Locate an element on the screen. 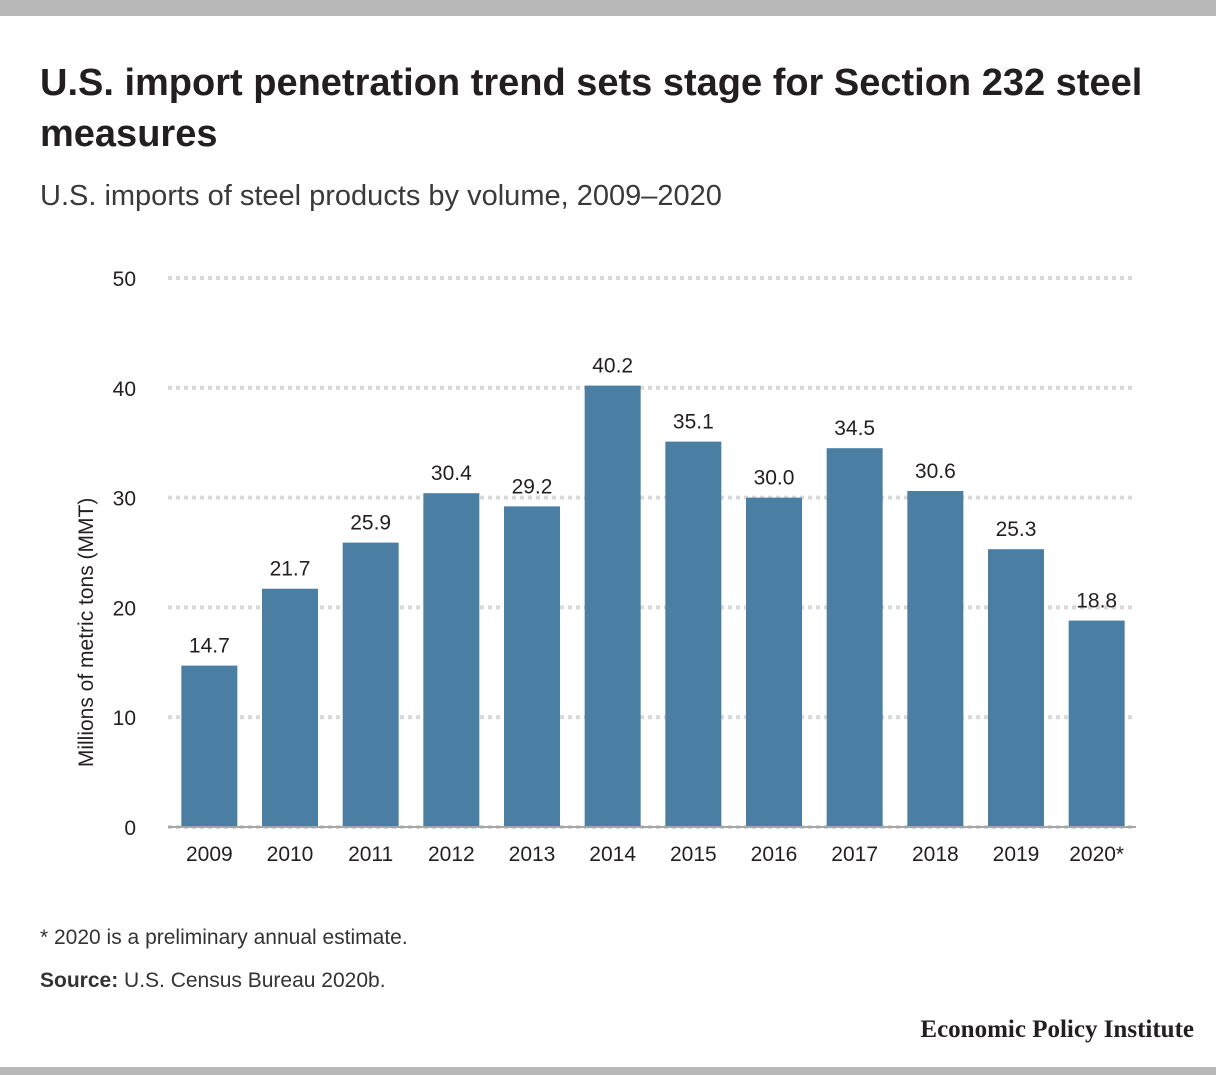 The image size is (1216, 1075). bar-2016 is located at coordinates (774, 662).